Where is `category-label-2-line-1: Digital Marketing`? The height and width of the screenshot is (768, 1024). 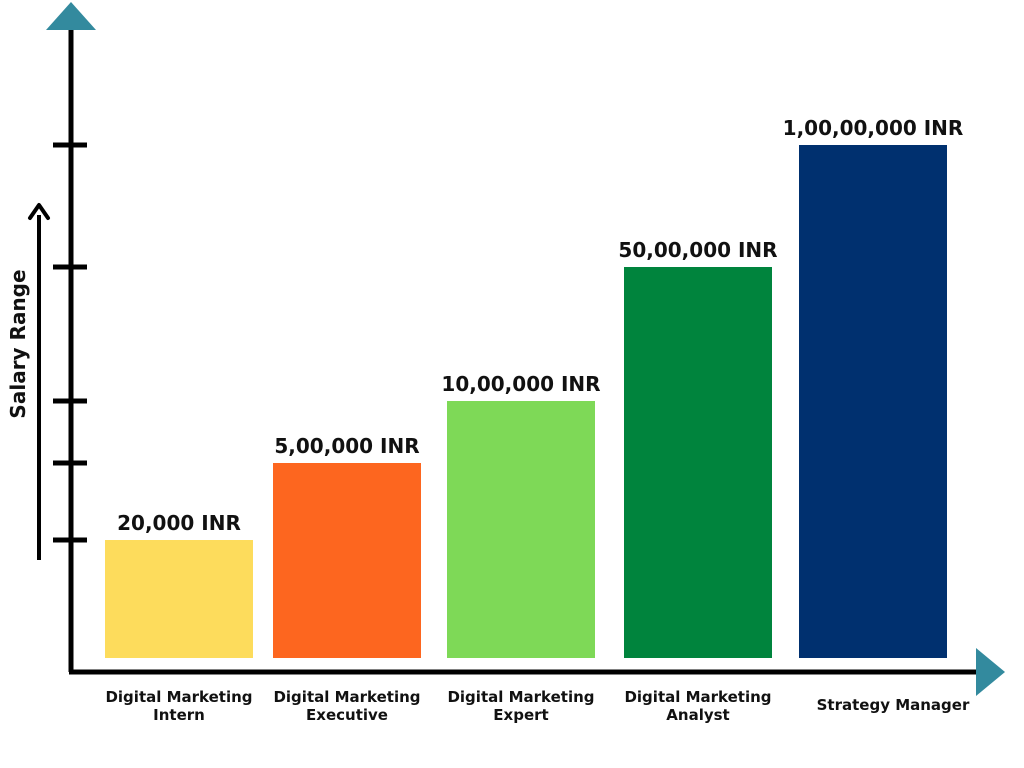
category-label-2-line-1: Digital Marketing is located at coordinates (346, 697).